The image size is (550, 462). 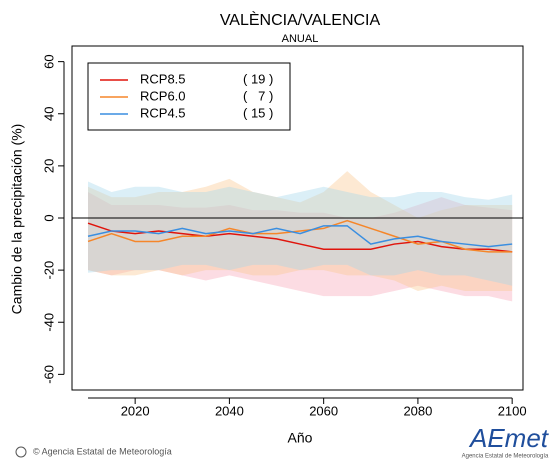 What do you see at coordinates (163, 112) in the screenshot?
I see `legend-label: RCP4.5` at bounding box center [163, 112].